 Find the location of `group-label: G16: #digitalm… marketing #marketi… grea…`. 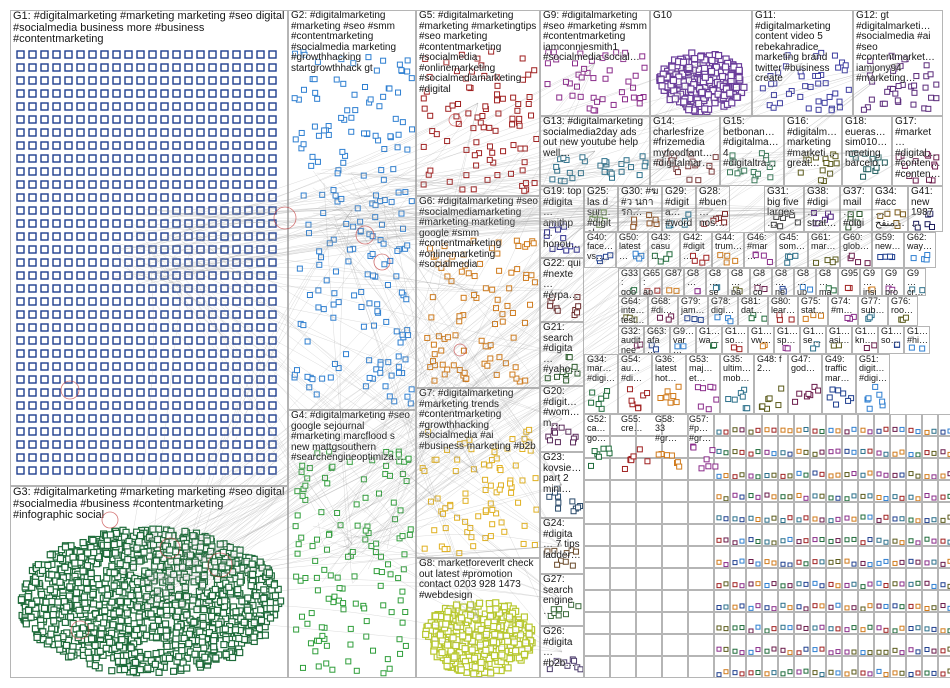

group-label: G16: #digitalm… marketing #marketi… grea… is located at coordinates (812, 142).